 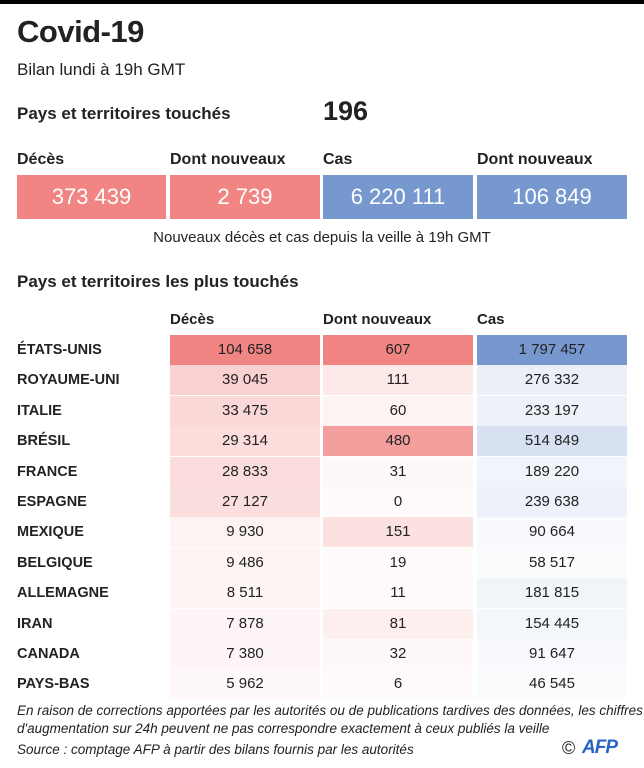 What do you see at coordinates (346, 111) in the screenshot?
I see `countries-touched-value: 196` at bounding box center [346, 111].